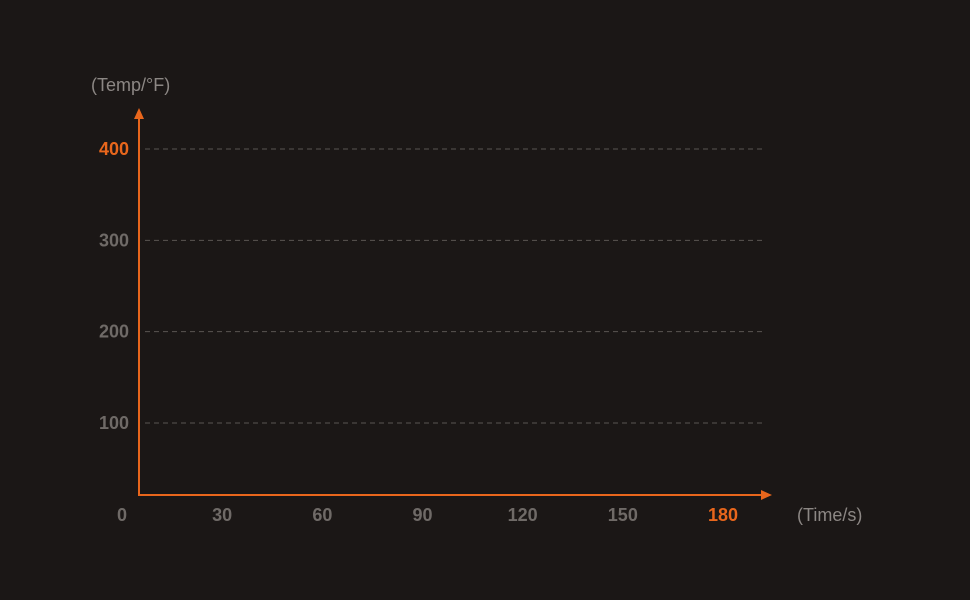 The width and height of the screenshot is (970, 600). I want to click on x-tick-label-120: 120, so click(523, 515).